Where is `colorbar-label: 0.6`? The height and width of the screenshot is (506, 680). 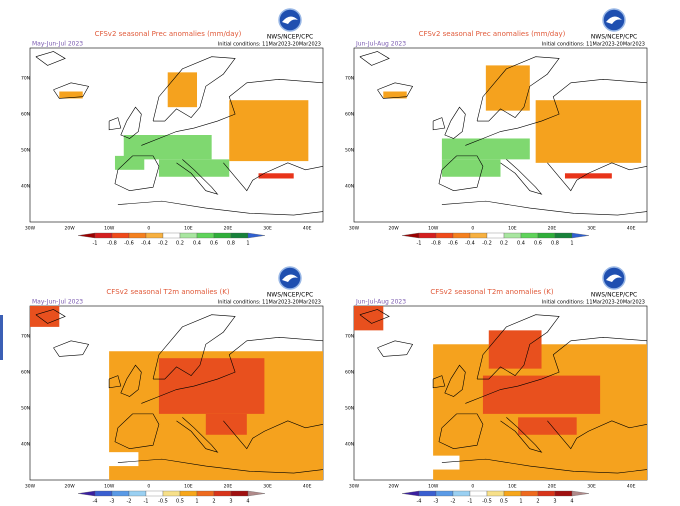 colorbar-label: 0.6 is located at coordinates (214, 244).